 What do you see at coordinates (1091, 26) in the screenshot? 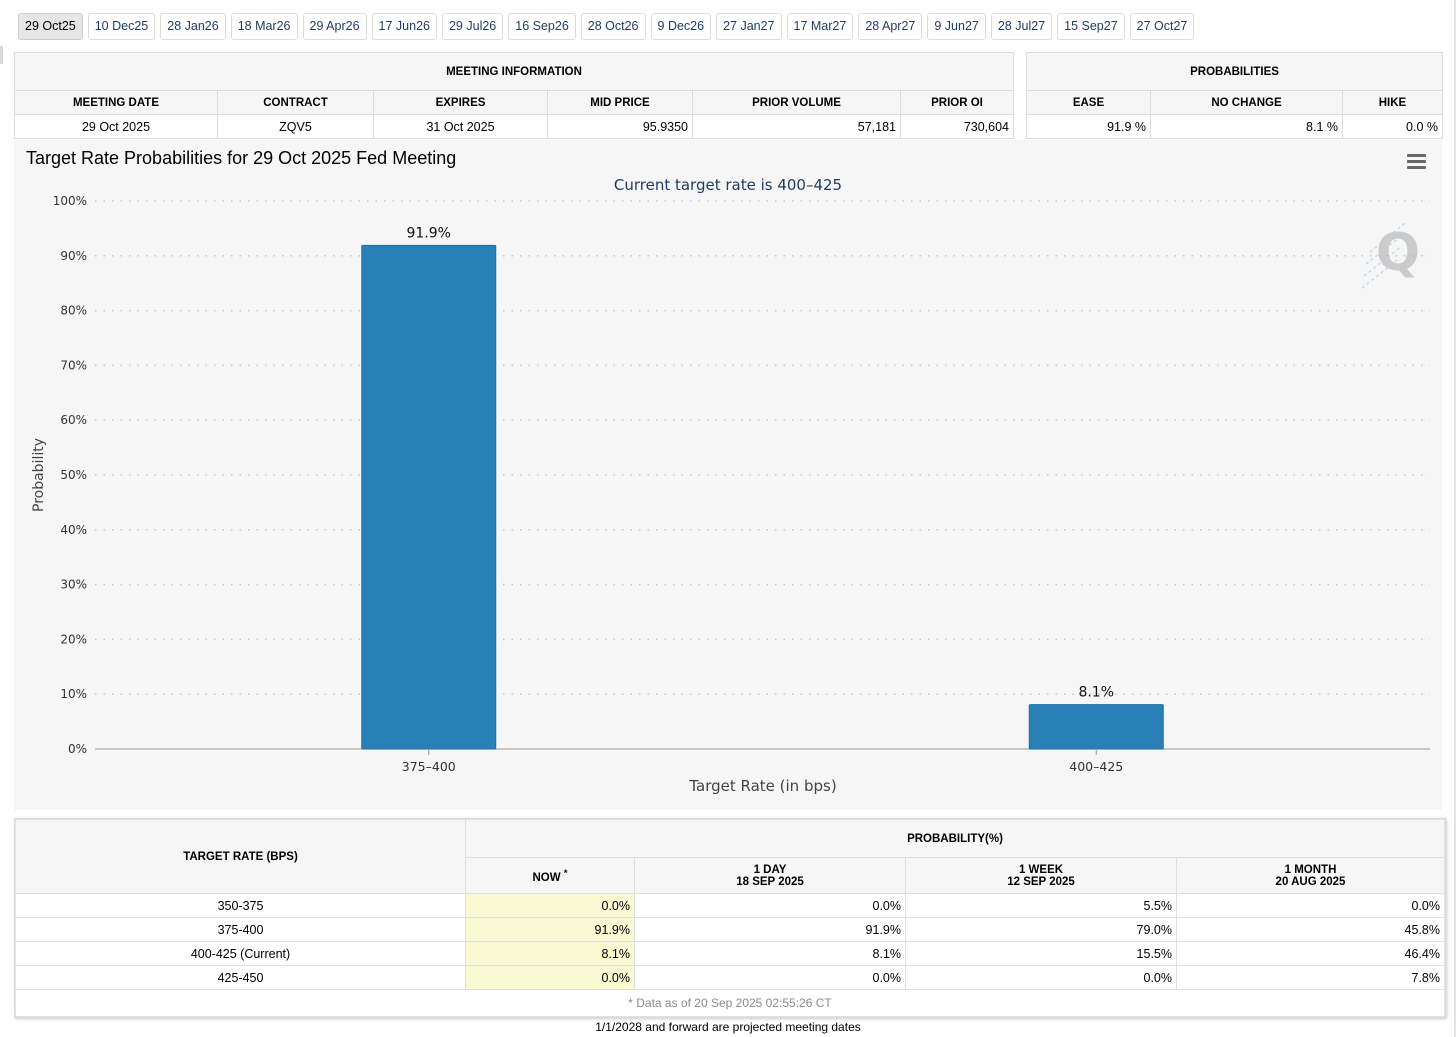
I see `tab-15-sep27: 15 Sep27` at bounding box center [1091, 26].